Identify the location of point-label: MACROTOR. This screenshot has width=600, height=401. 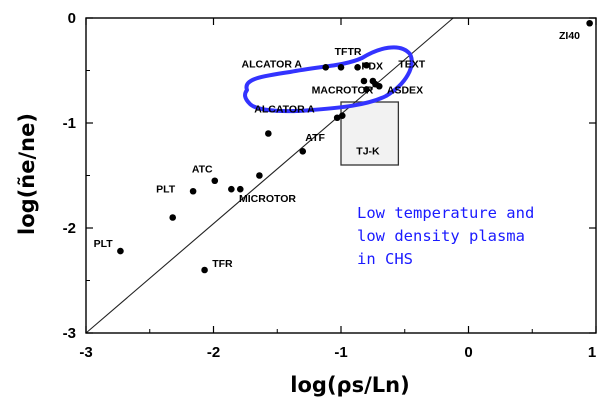
(343, 91).